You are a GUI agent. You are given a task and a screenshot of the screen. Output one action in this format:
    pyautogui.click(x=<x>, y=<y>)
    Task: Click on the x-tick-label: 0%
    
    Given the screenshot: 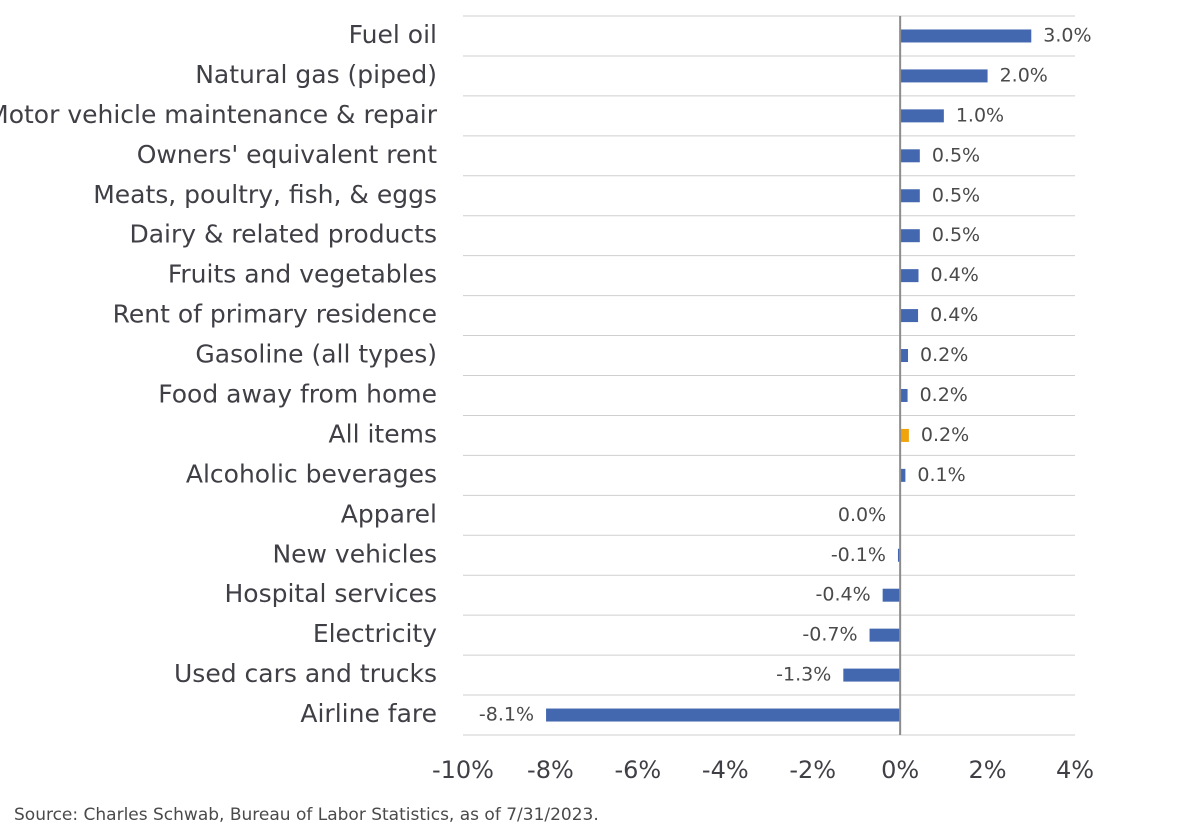 What is the action you would take?
    pyautogui.click(x=900, y=770)
    